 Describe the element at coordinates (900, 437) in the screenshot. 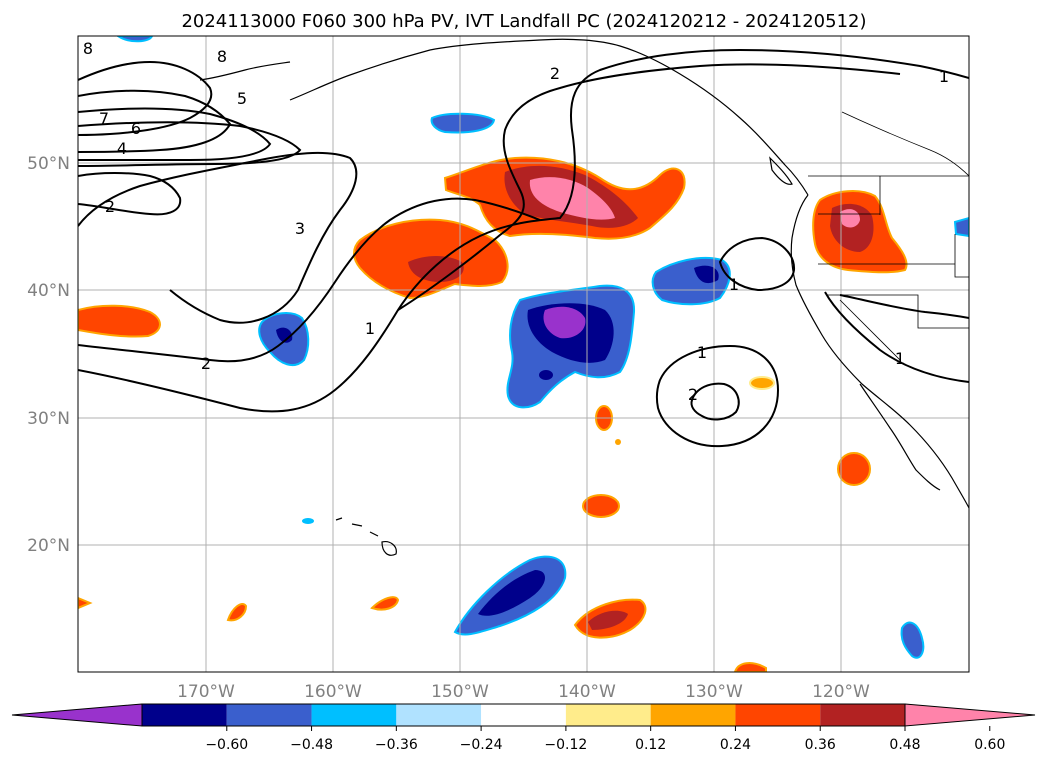

I see `coastline-baja` at that location.